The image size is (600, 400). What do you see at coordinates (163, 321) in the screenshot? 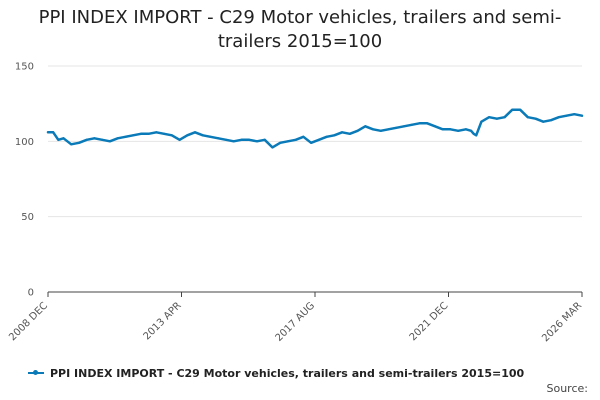
I see `x-tick-label-1: 2013 APR` at bounding box center [163, 321].